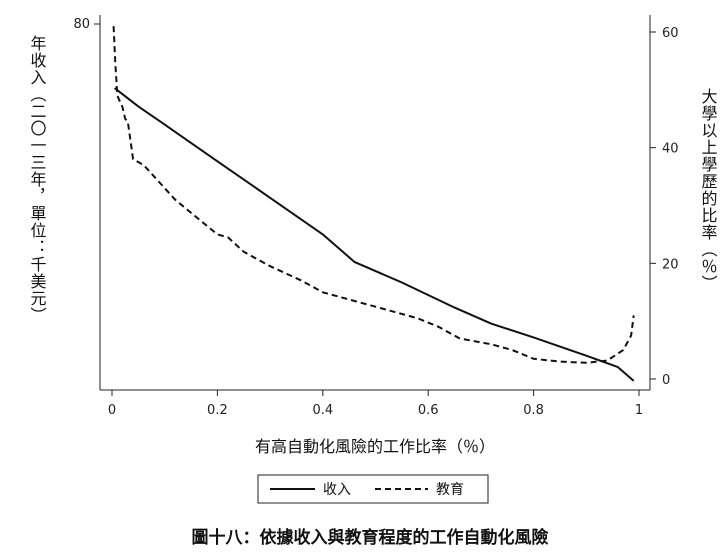  Describe the element at coordinates (670, 264) in the screenshot. I see `y-right-tick-label: 20` at that location.